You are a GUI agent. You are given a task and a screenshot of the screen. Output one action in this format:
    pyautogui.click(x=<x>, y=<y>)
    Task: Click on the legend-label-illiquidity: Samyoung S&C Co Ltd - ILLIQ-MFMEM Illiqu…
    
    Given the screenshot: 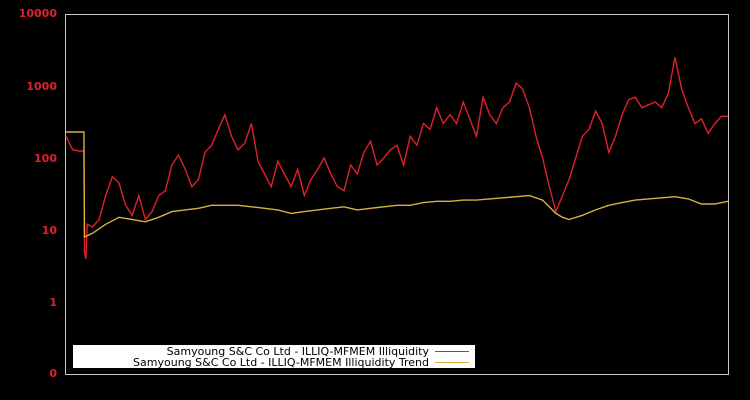 What is the action you would take?
    pyautogui.click(x=297, y=351)
    